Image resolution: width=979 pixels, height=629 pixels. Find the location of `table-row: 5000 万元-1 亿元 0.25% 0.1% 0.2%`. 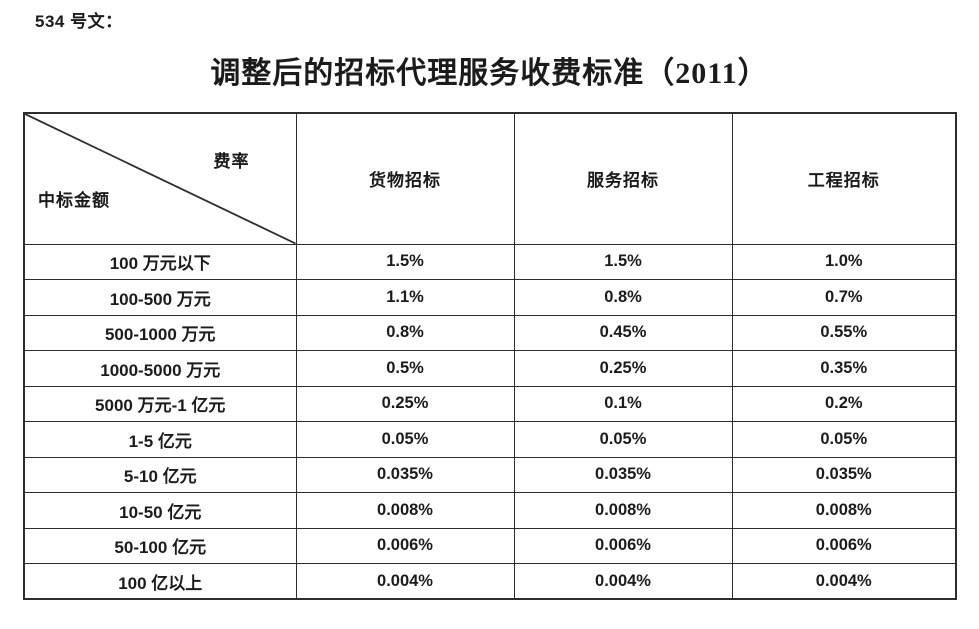

table-row: 5000 万元-1 亿元 0.25% 0.1% 0.2% is located at coordinates (490, 403).